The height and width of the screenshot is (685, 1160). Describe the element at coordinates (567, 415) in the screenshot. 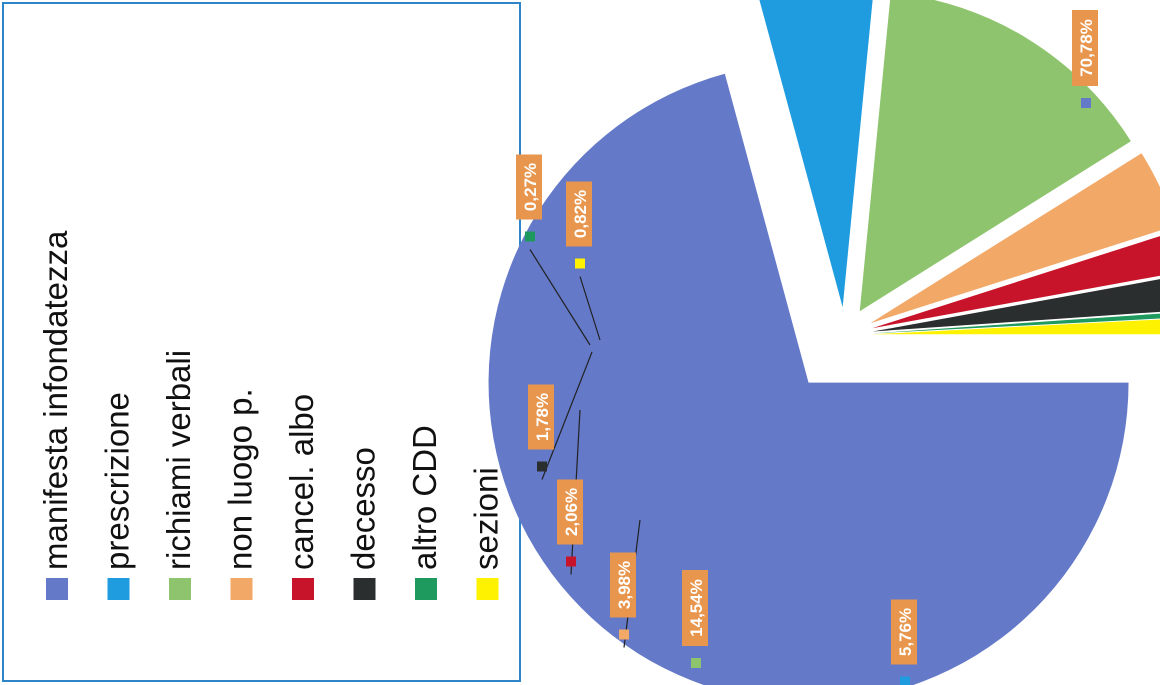

I see `leader-line-decesso` at that location.